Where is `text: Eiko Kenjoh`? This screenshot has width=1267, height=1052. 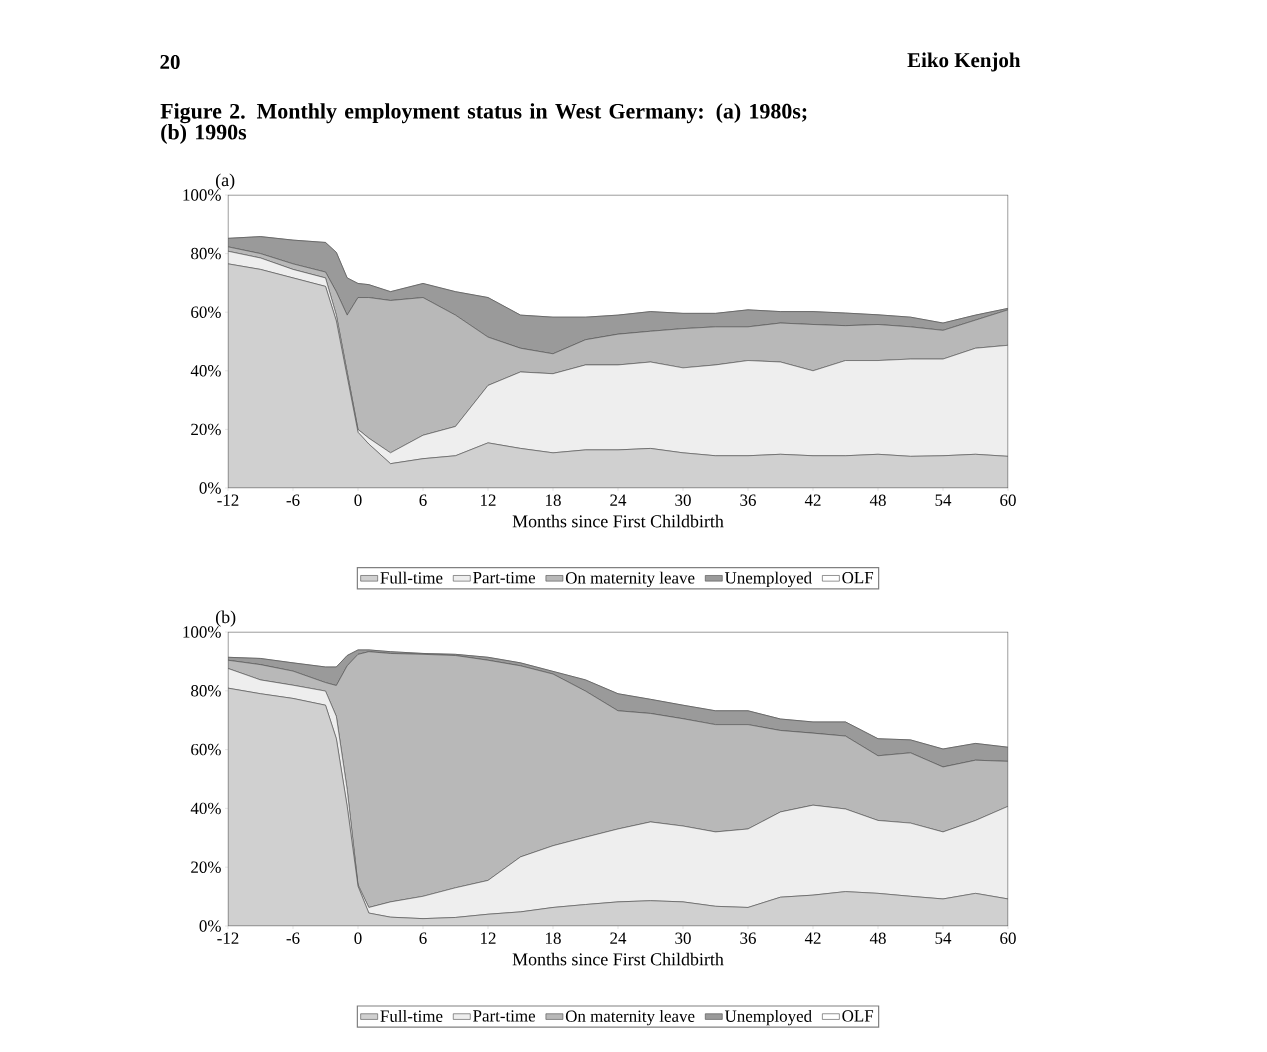
text: Eiko Kenjoh is located at coordinates (964, 62).